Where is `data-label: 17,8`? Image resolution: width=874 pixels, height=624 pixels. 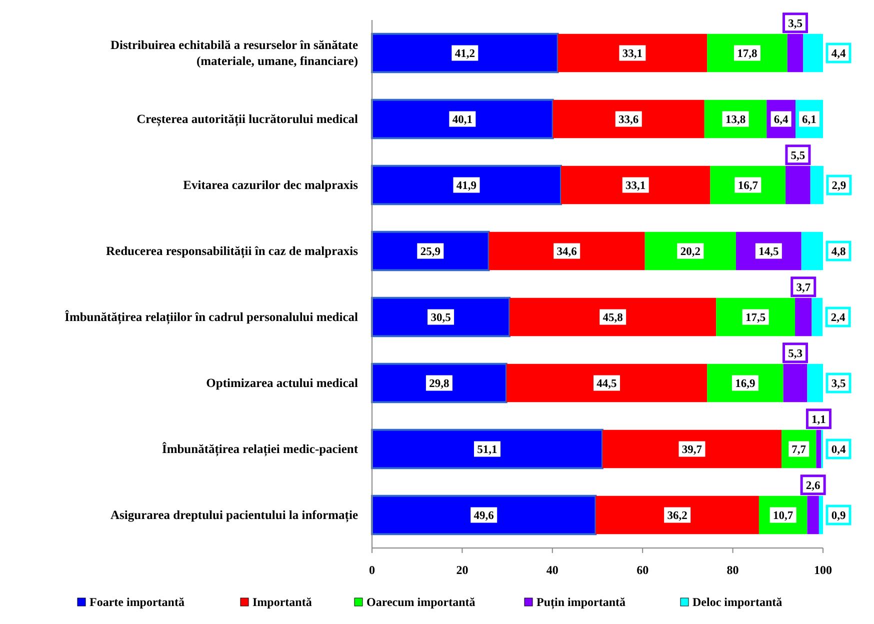
data-label: 17,8 is located at coordinates (747, 54).